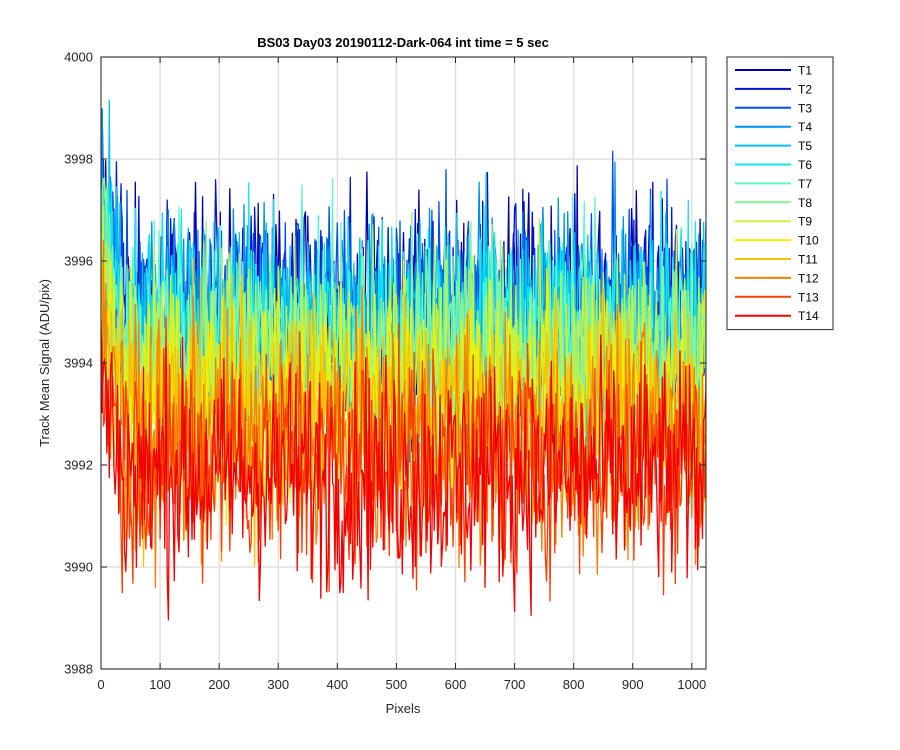  What do you see at coordinates (805, 108) in the screenshot?
I see `legend-label-t3: T3` at bounding box center [805, 108].